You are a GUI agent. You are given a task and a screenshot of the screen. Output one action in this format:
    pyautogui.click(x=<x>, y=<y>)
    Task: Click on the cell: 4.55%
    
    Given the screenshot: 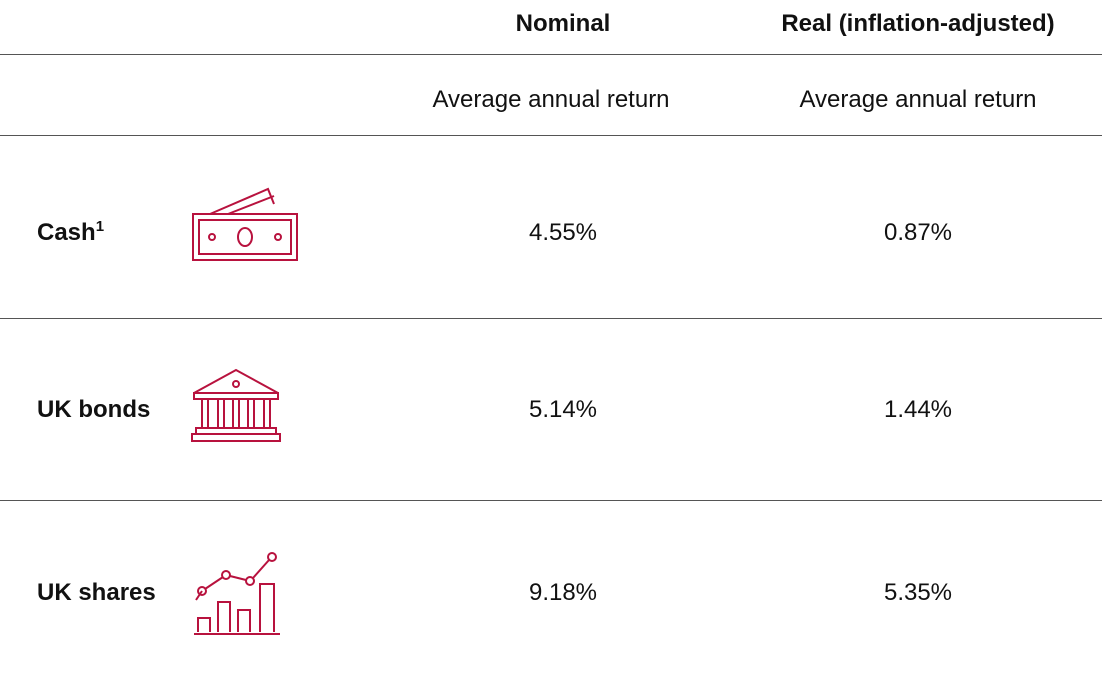 What is the action you would take?
    pyautogui.click(x=563, y=232)
    